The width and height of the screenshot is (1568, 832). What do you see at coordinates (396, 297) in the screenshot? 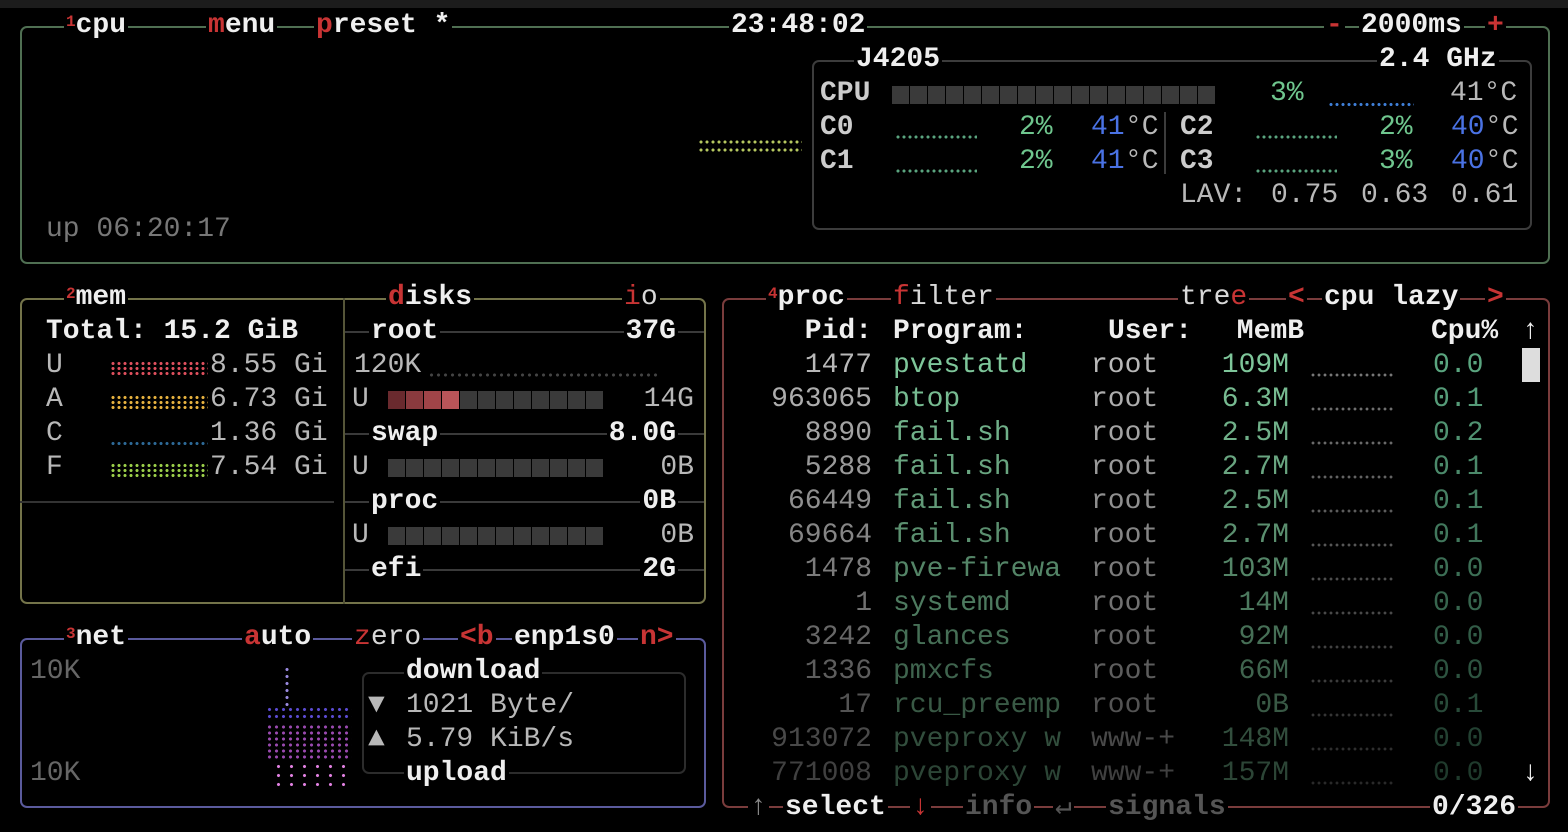
I see `disks-key: d` at bounding box center [396, 297].